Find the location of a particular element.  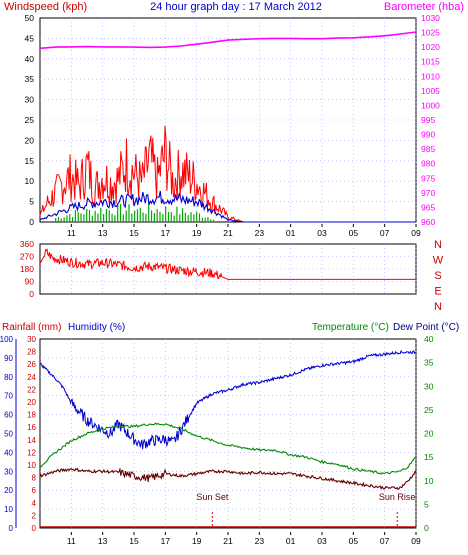

temp-ytick-label-5: 25 is located at coordinates (429, 410).